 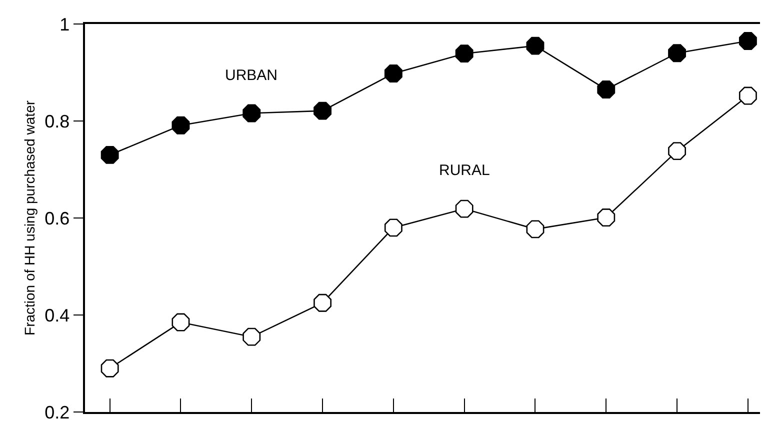 I want to click on y-tick-label: 0.2, so click(x=57, y=412).